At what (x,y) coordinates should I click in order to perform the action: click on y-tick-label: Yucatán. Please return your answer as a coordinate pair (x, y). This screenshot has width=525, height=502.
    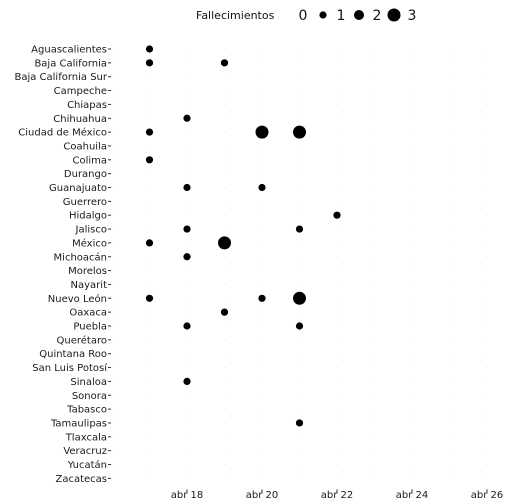
    Looking at the image, I should click on (87, 465).